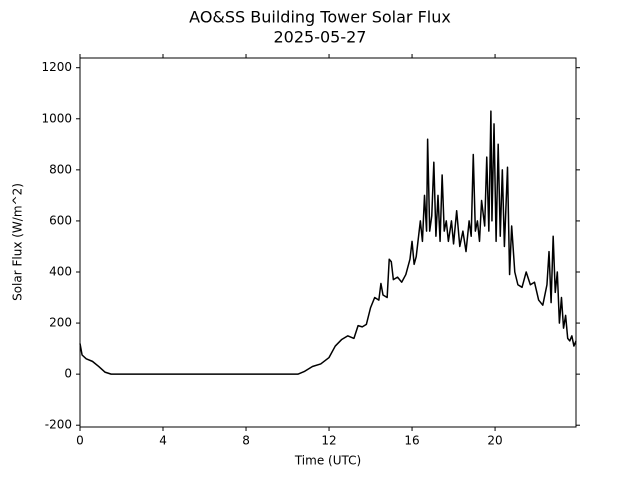 This screenshot has height=480, width=640. I want to click on y-tick-label: 1000, so click(56, 118).